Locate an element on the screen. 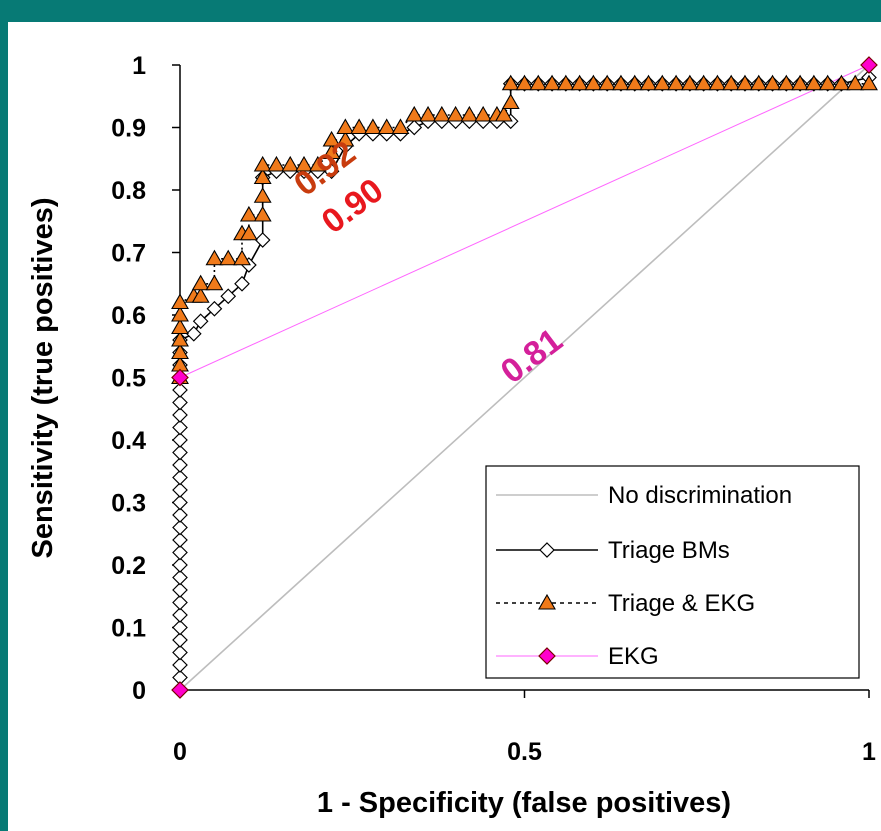  y-tick-label: 0.4 is located at coordinates (128, 441).